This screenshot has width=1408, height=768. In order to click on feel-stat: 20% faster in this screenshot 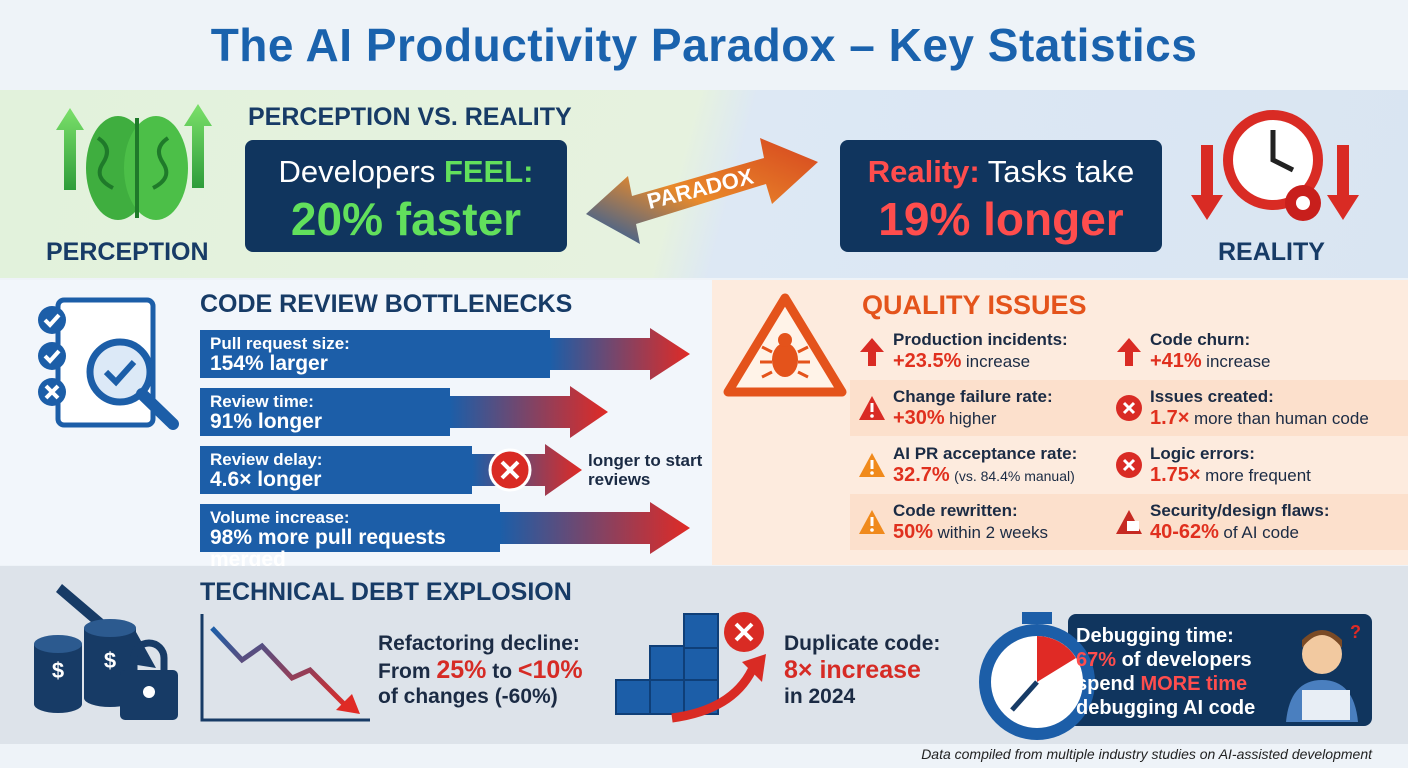, I will do `click(406, 219)`.